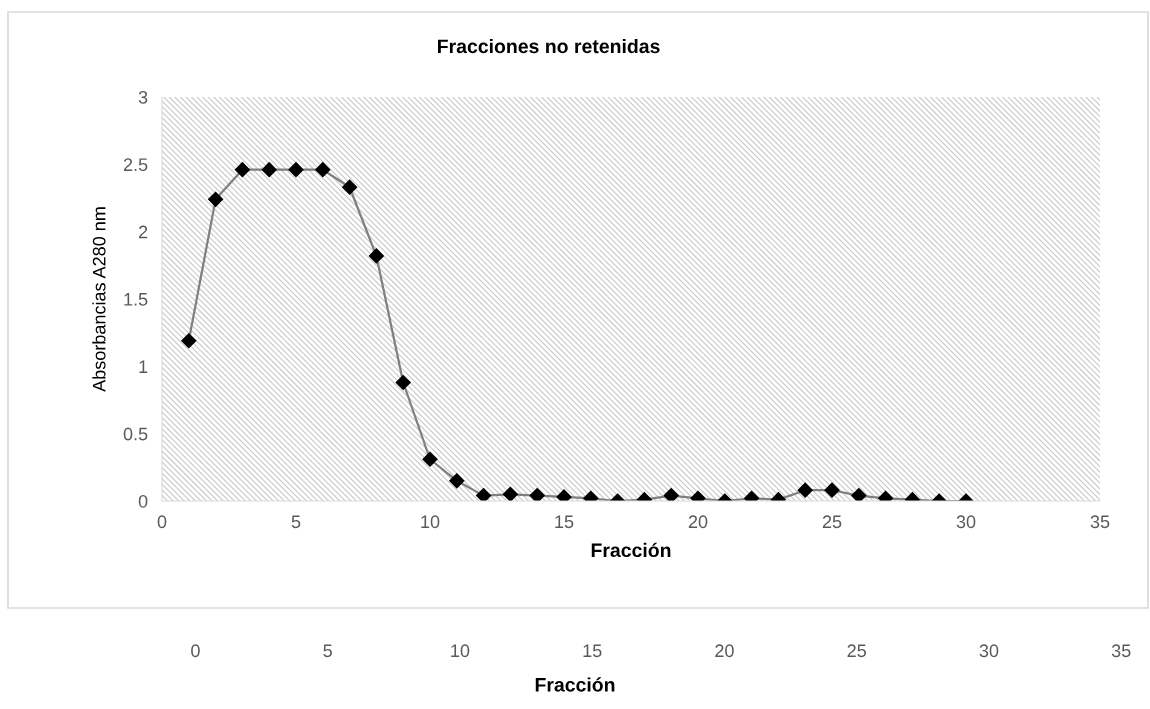  Describe the element at coordinates (1100, 522) in the screenshot. I see `x-tick-label: 35` at that location.